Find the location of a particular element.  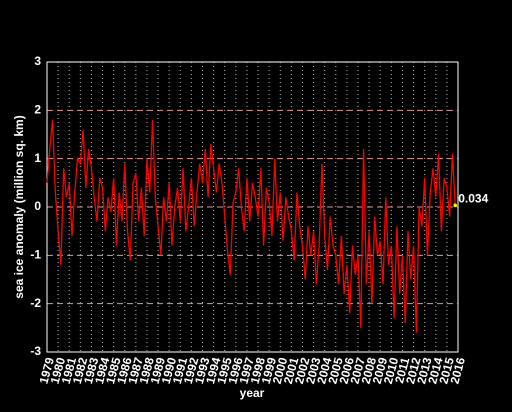

x-tick-label: 1994 is located at coordinates (213, 371).